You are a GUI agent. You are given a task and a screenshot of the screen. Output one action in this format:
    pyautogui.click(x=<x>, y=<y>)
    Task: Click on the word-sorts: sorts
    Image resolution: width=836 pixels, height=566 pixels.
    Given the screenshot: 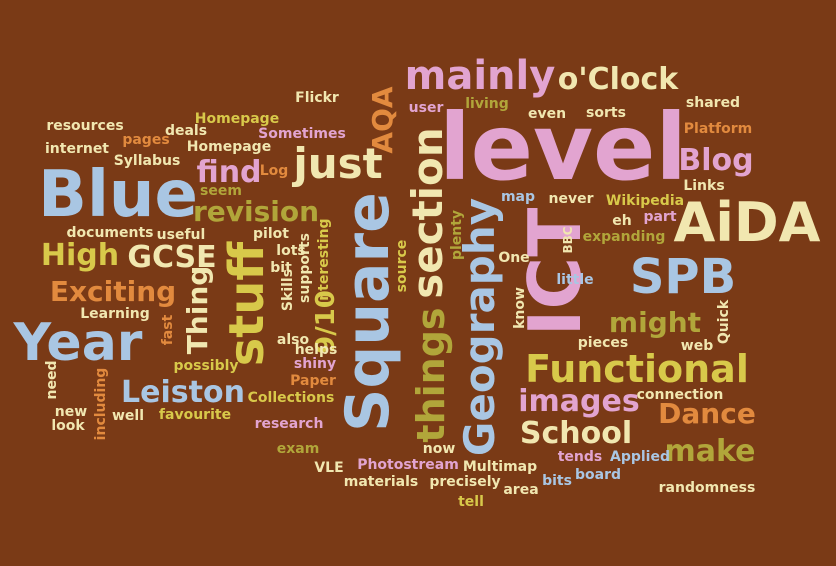 What is the action you would take?
    pyautogui.click(x=606, y=113)
    